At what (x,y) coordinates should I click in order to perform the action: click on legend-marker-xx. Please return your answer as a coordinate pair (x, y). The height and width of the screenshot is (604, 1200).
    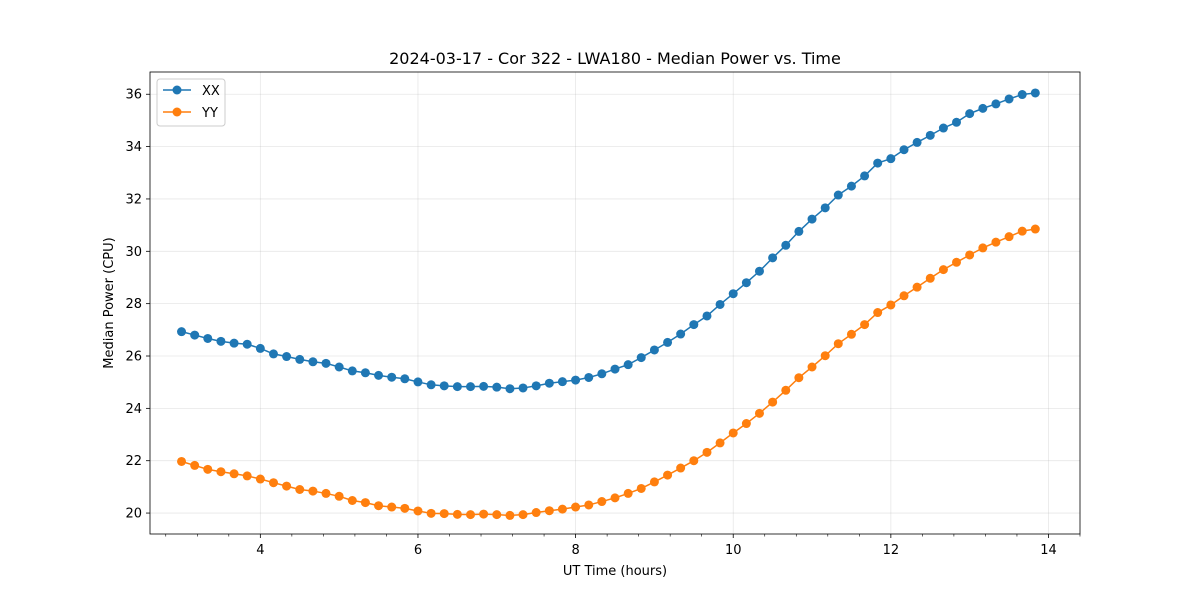
    Looking at the image, I should click on (177, 90).